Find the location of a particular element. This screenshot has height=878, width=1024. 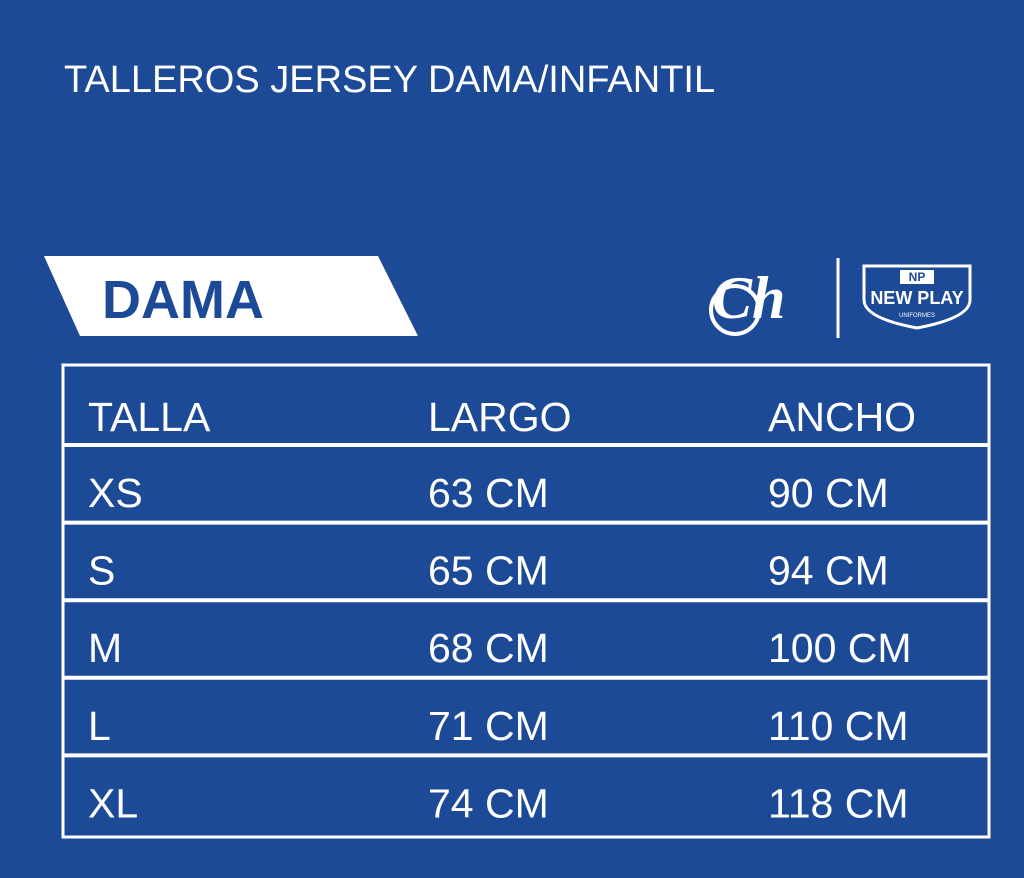

cell: 74 CM is located at coordinates (488, 803).